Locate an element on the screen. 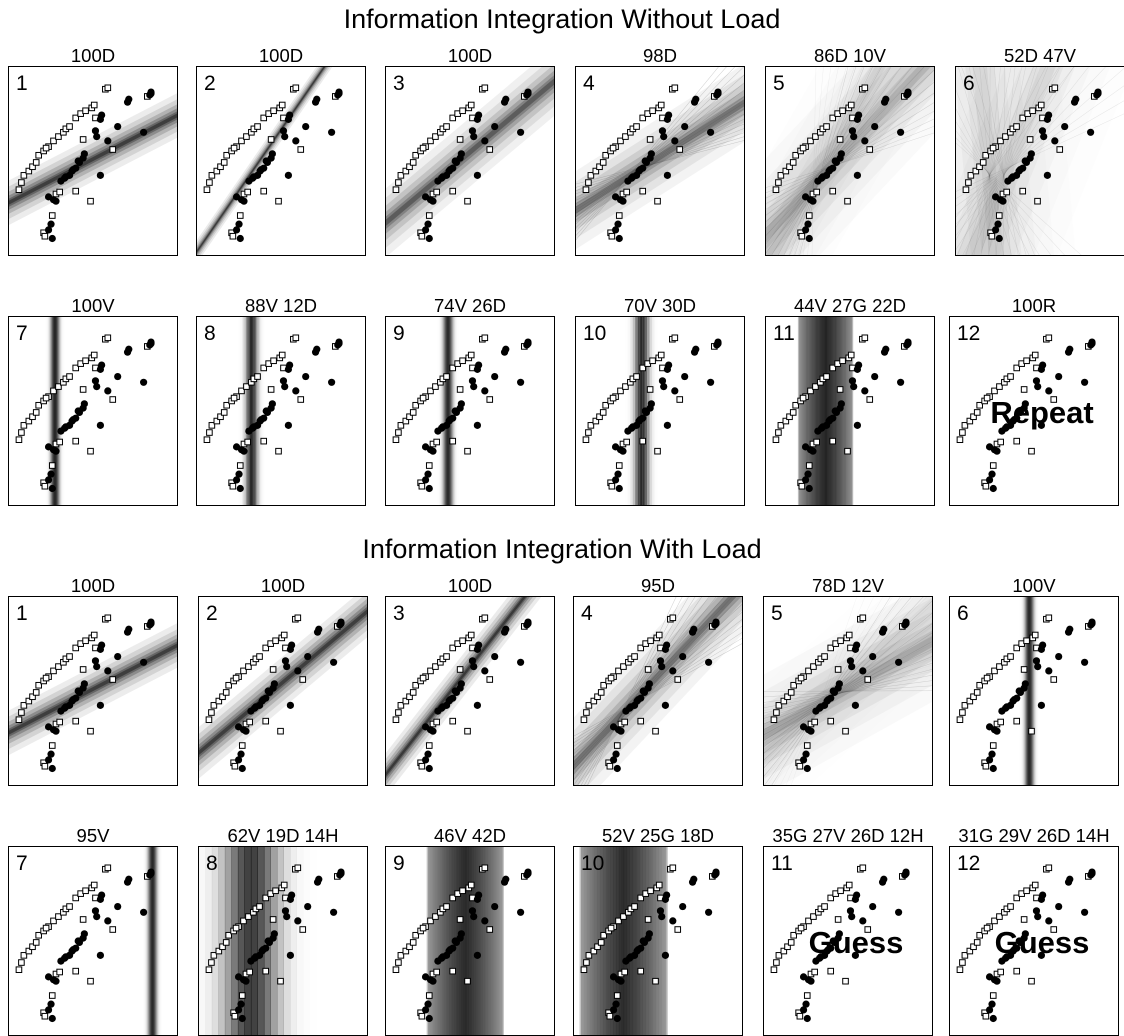  participant-number: 12 is located at coordinates (968, 863).